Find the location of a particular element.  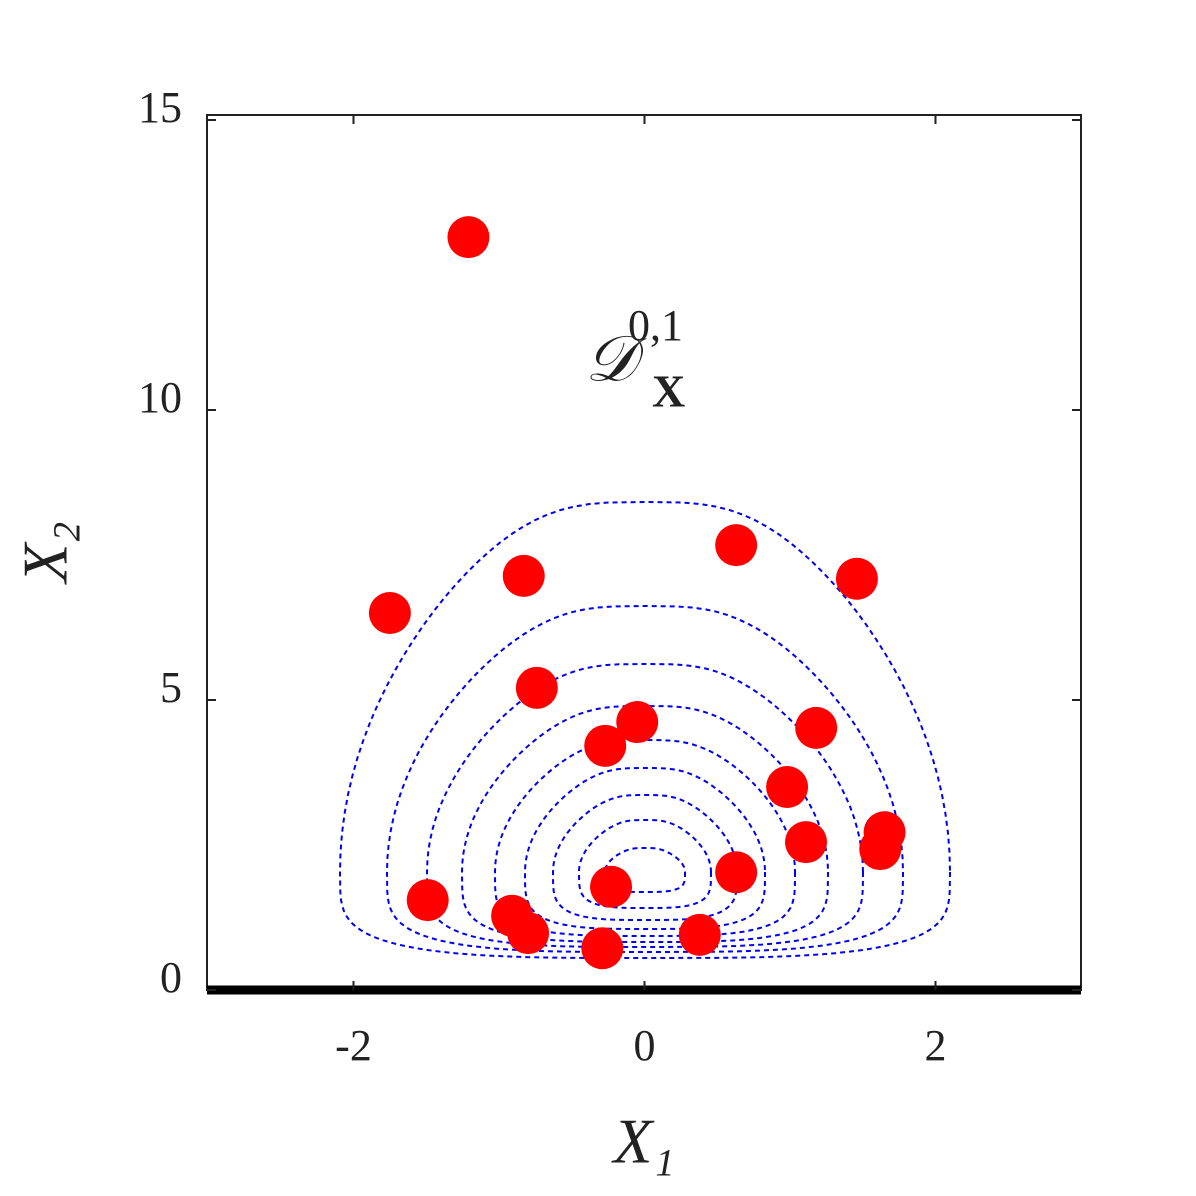

y-tick-label: 15 is located at coordinates (160, 107).